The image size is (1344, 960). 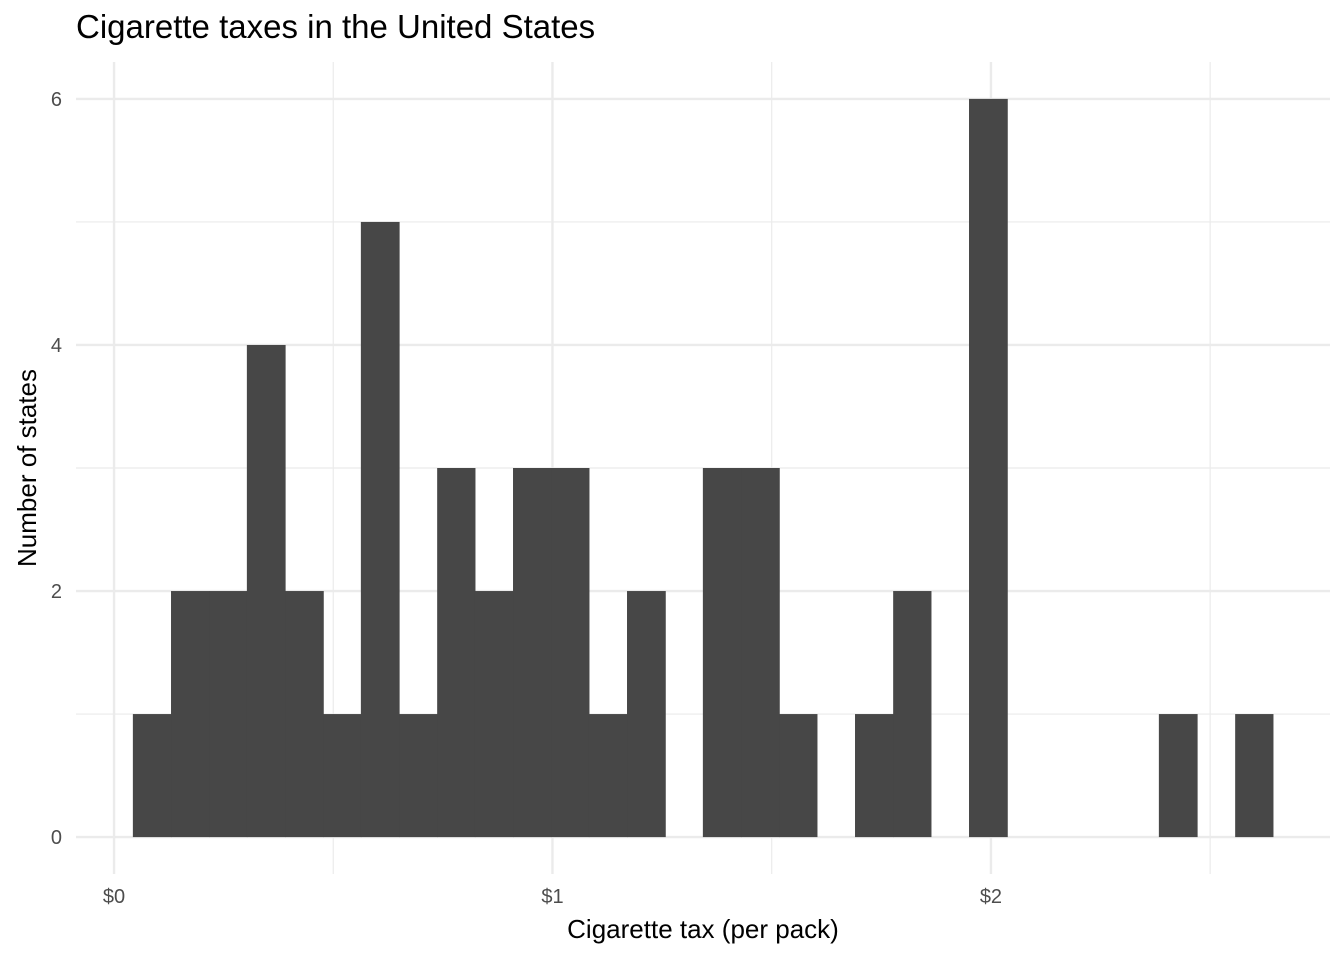 I want to click on x-tick-label: $0, so click(x=114, y=897).